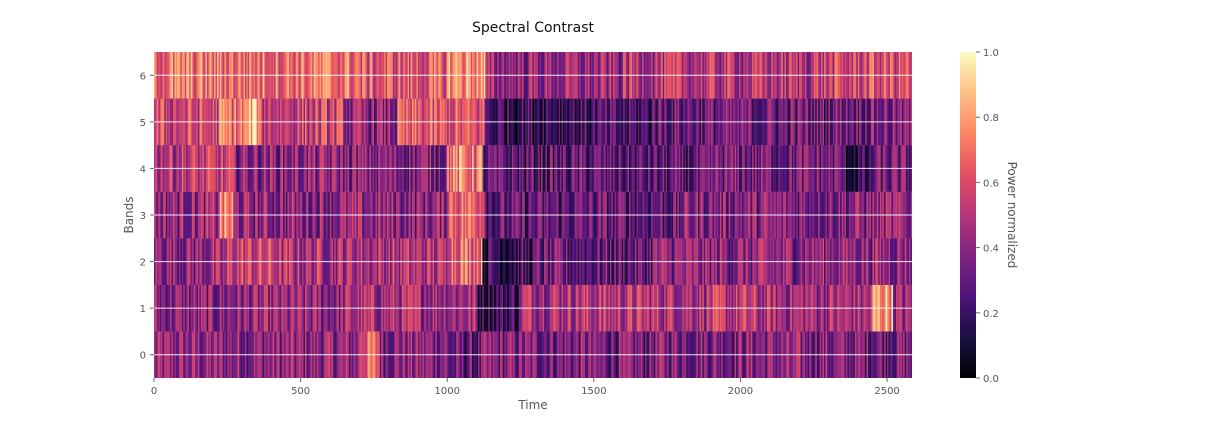 This screenshot has width=1224, height=432. What do you see at coordinates (991, 53) in the screenshot?
I see `colorbar-tick-label: 1.0` at bounding box center [991, 53].